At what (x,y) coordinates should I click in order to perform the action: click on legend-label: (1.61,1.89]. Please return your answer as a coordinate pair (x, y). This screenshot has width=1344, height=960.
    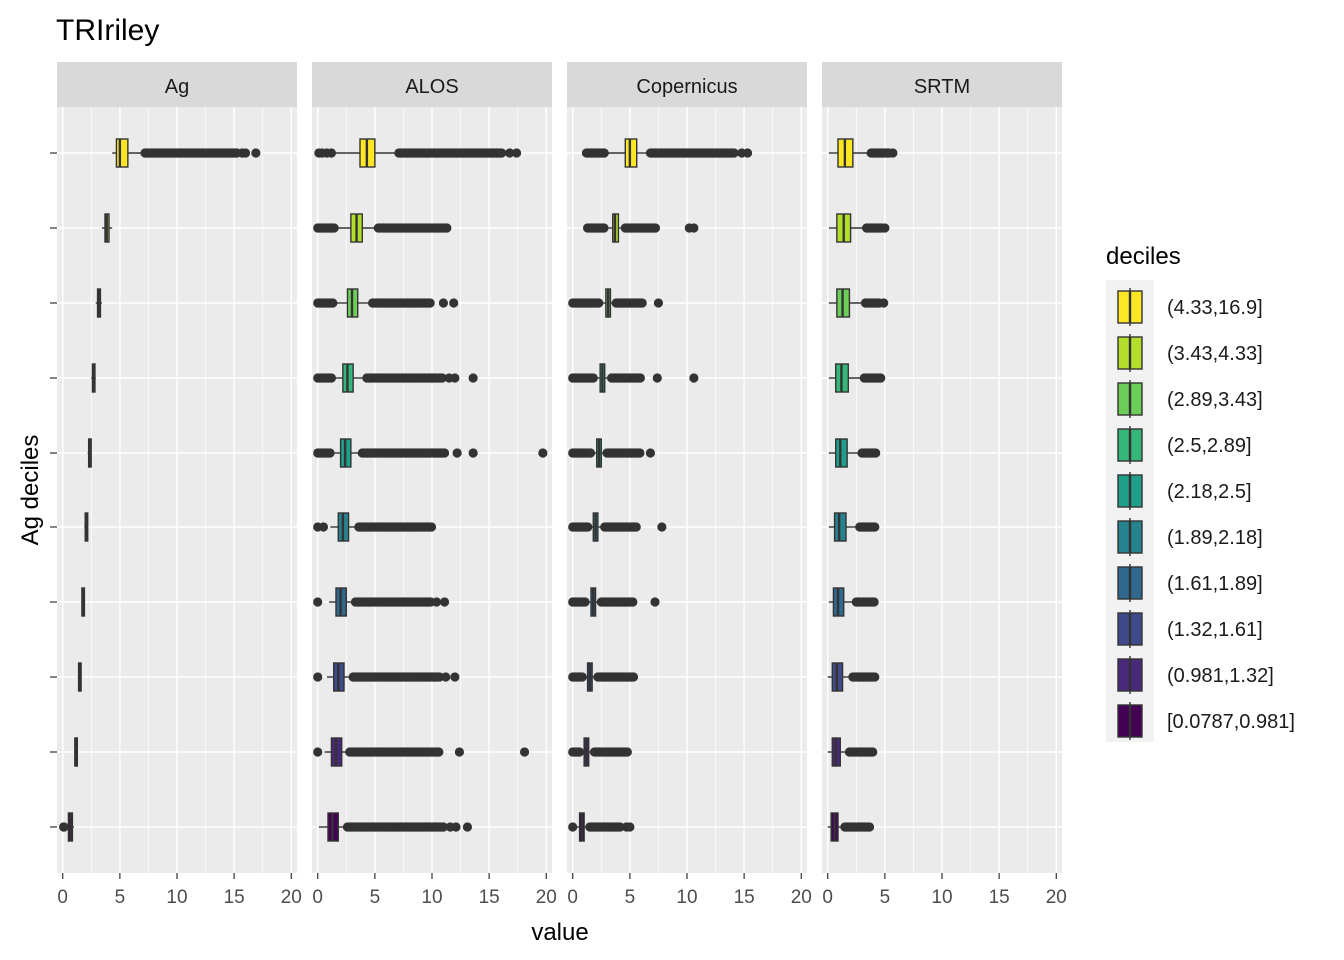
    Looking at the image, I should click on (1215, 584).